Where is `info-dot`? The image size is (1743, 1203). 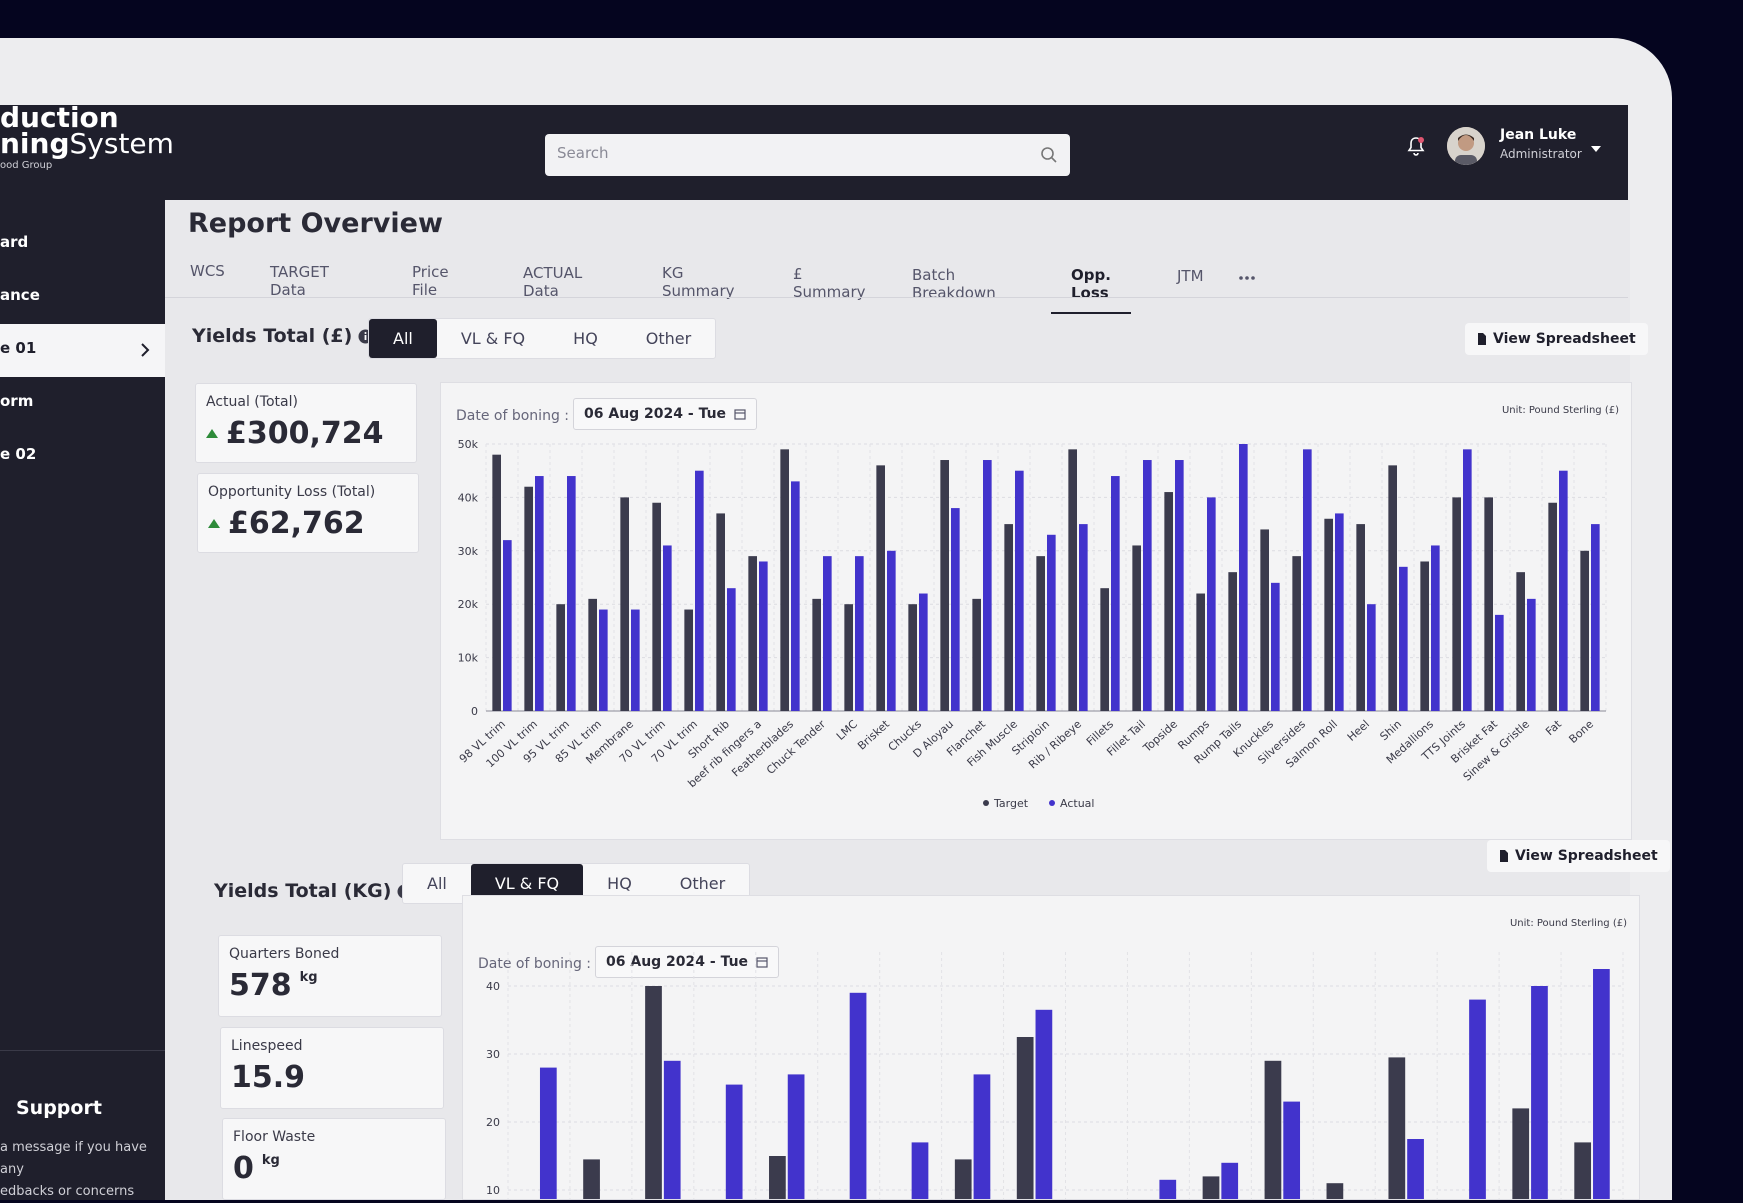 info-dot is located at coordinates (365, 332).